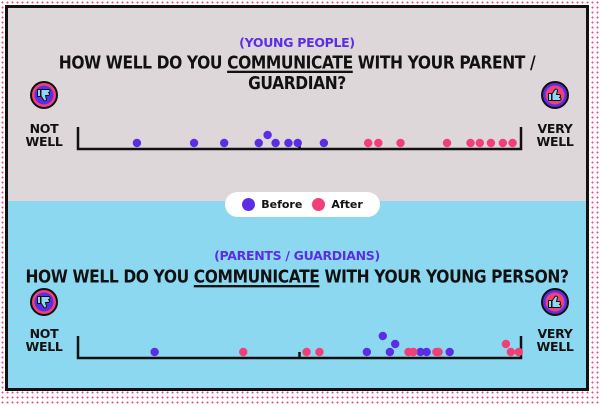 The image size is (600, 405). What do you see at coordinates (282, 204) in the screenshot?
I see `legend-label-before: Before` at bounding box center [282, 204].